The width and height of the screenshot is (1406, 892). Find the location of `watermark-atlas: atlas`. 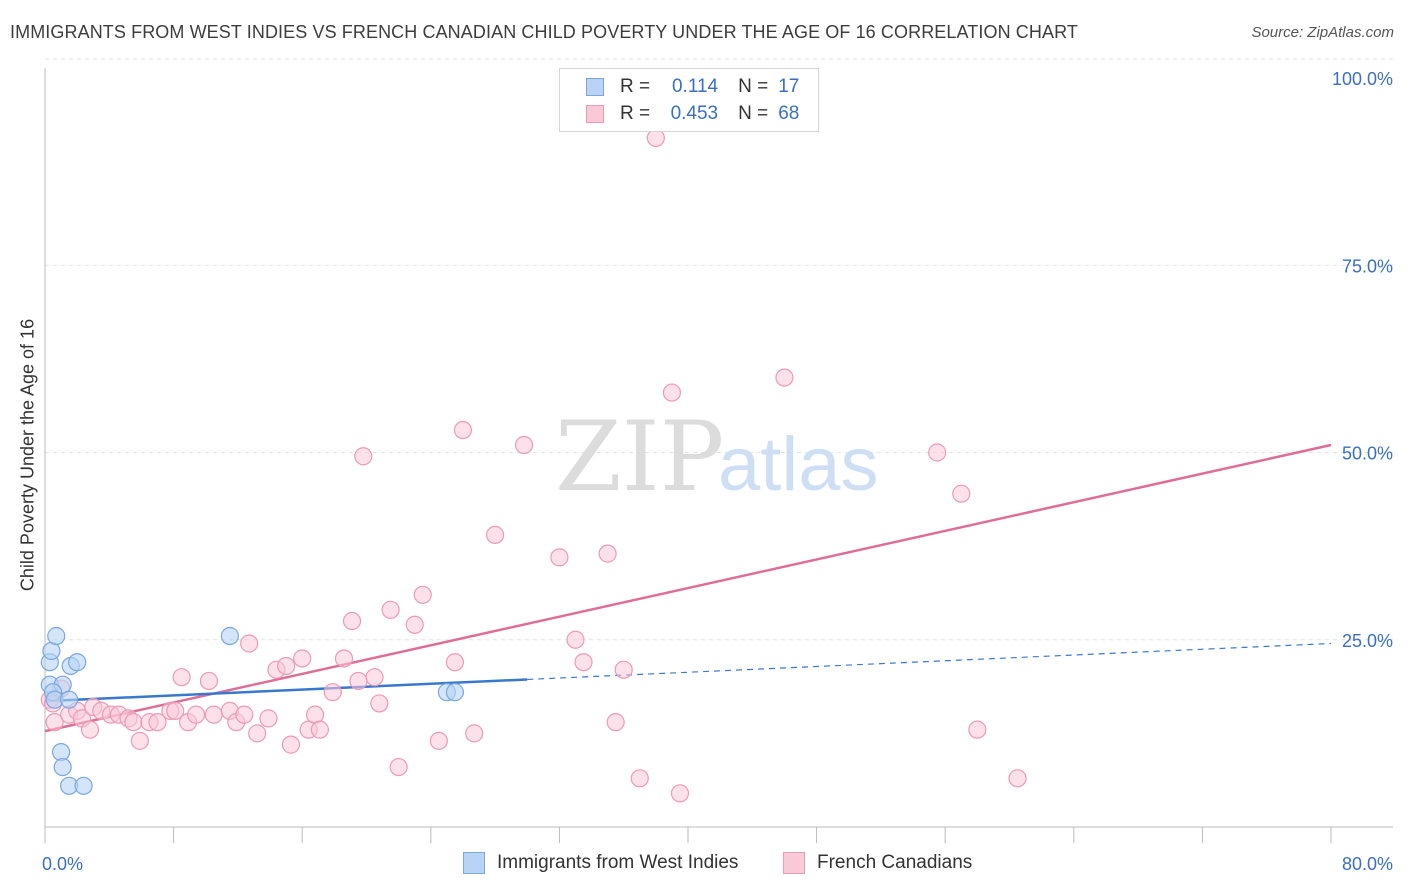

watermark-atlas: atlas is located at coordinates (798, 464).